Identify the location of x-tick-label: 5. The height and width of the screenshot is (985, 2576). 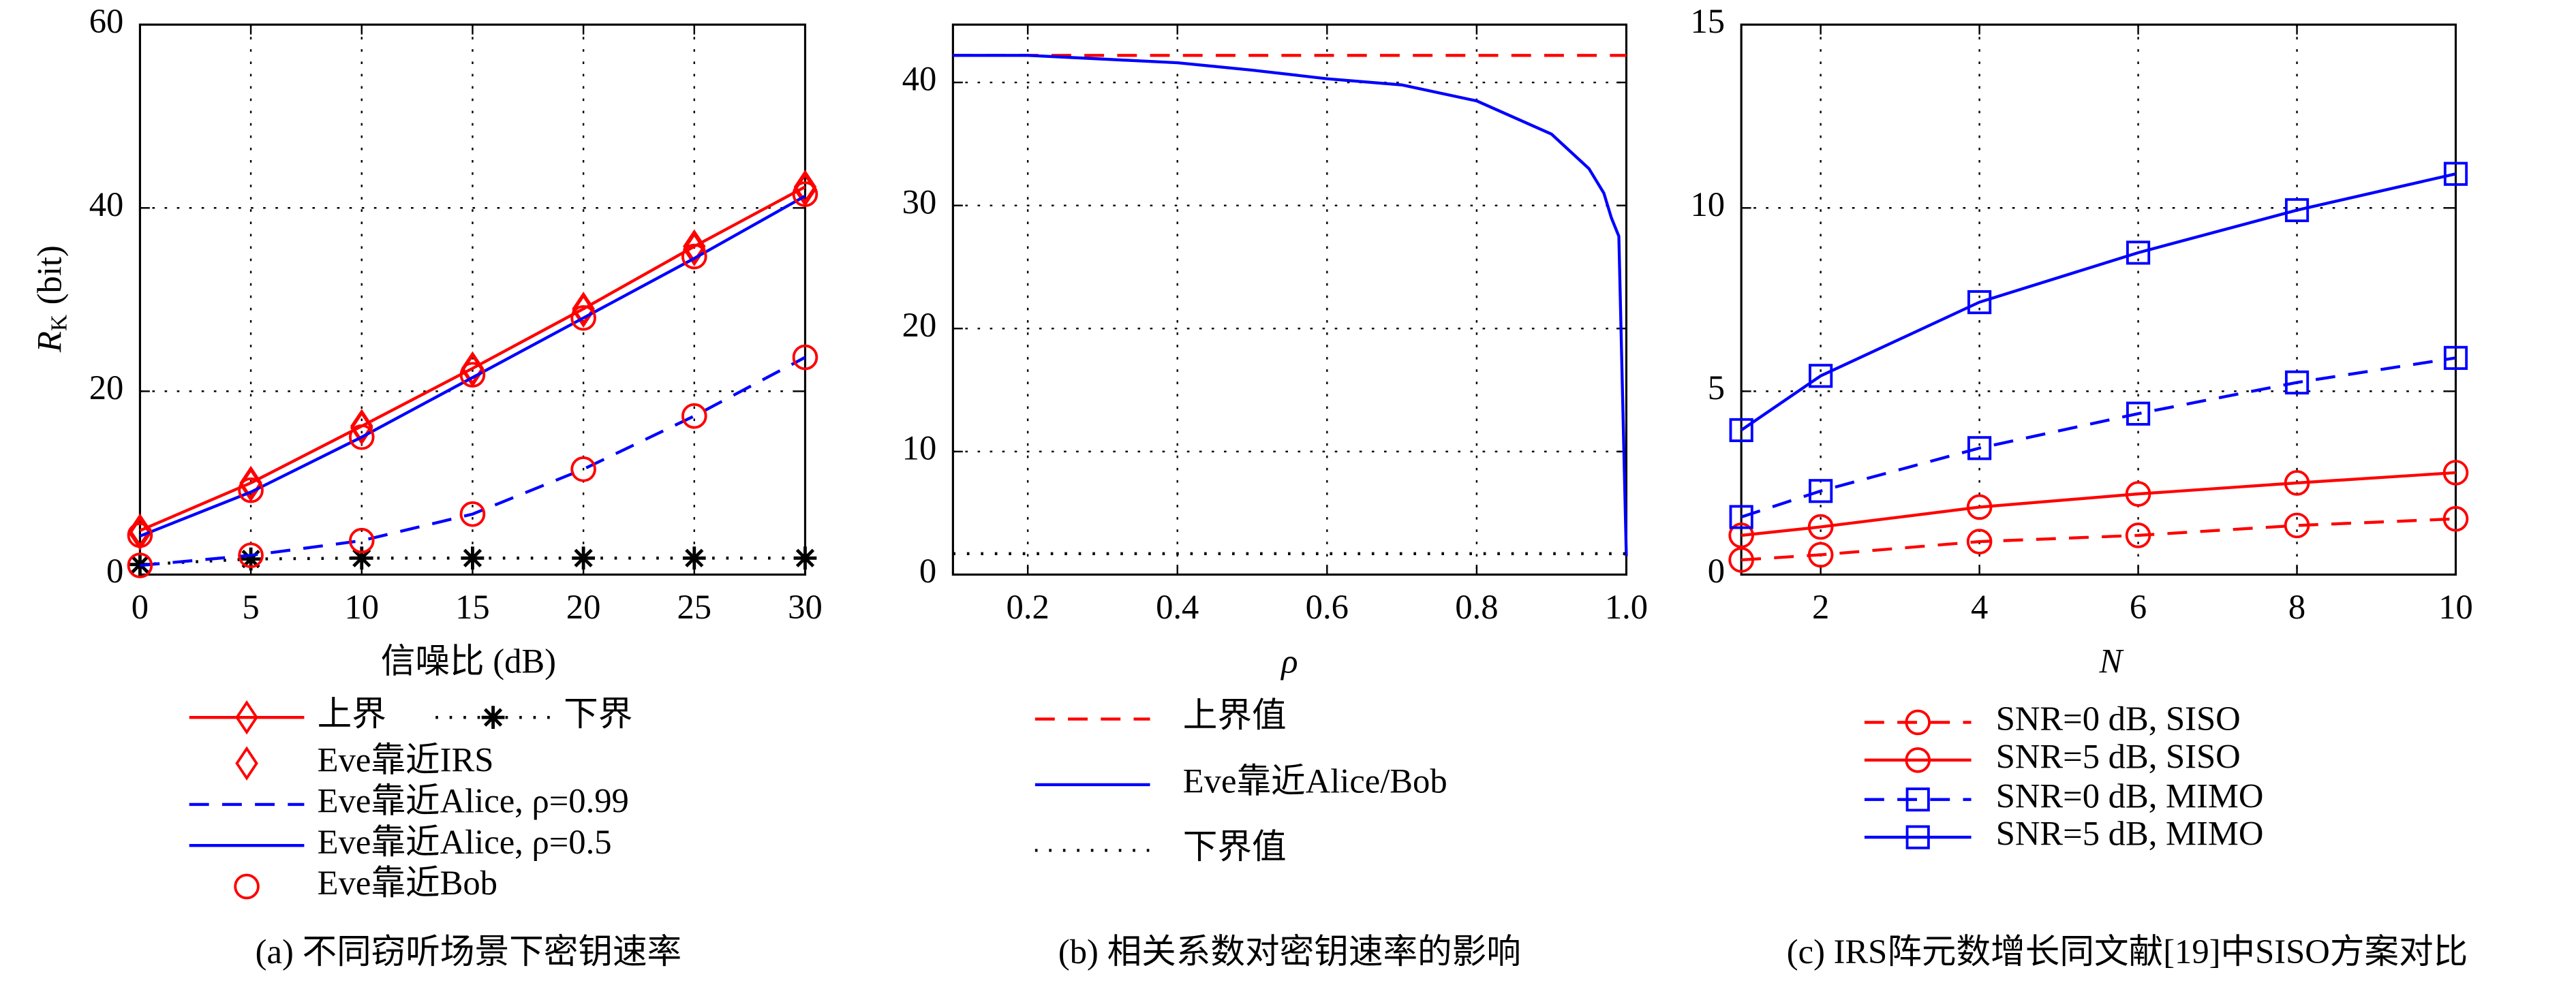
(250, 607).